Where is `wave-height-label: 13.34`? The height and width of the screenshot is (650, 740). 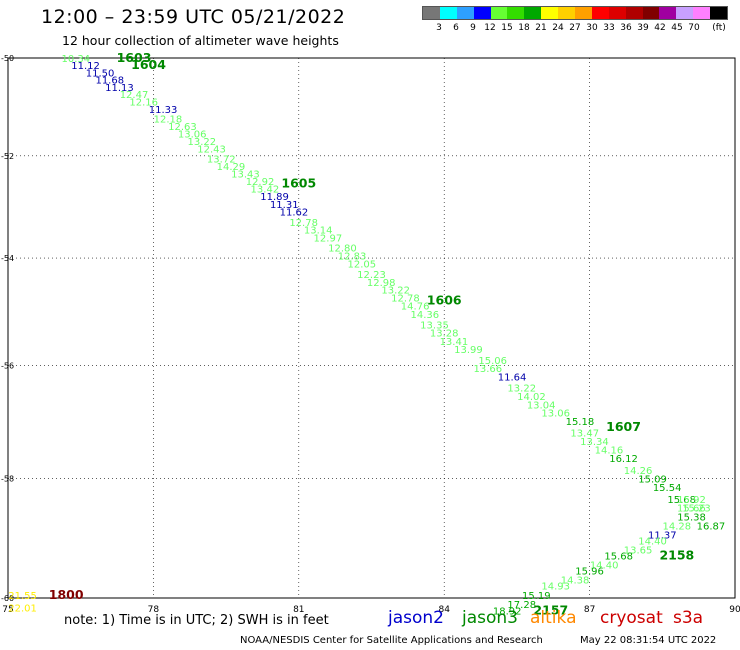 wave-height-label: 13.34 is located at coordinates (594, 442).